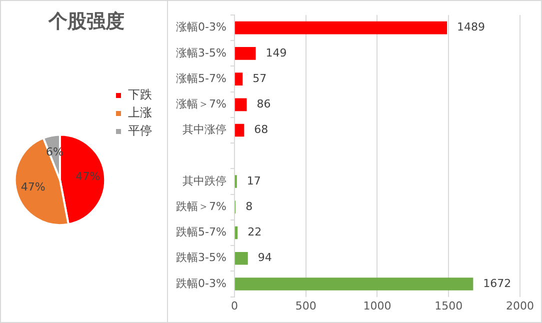  I want to click on y-tick-label: 涨幅＞7%, so click(201, 104).